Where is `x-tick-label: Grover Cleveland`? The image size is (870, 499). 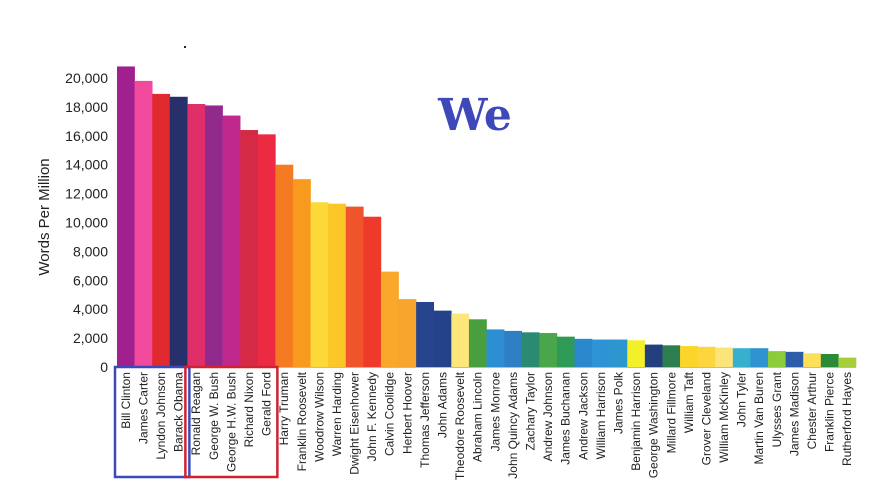 x-tick-label: Grover Cleveland is located at coordinates (706, 418).